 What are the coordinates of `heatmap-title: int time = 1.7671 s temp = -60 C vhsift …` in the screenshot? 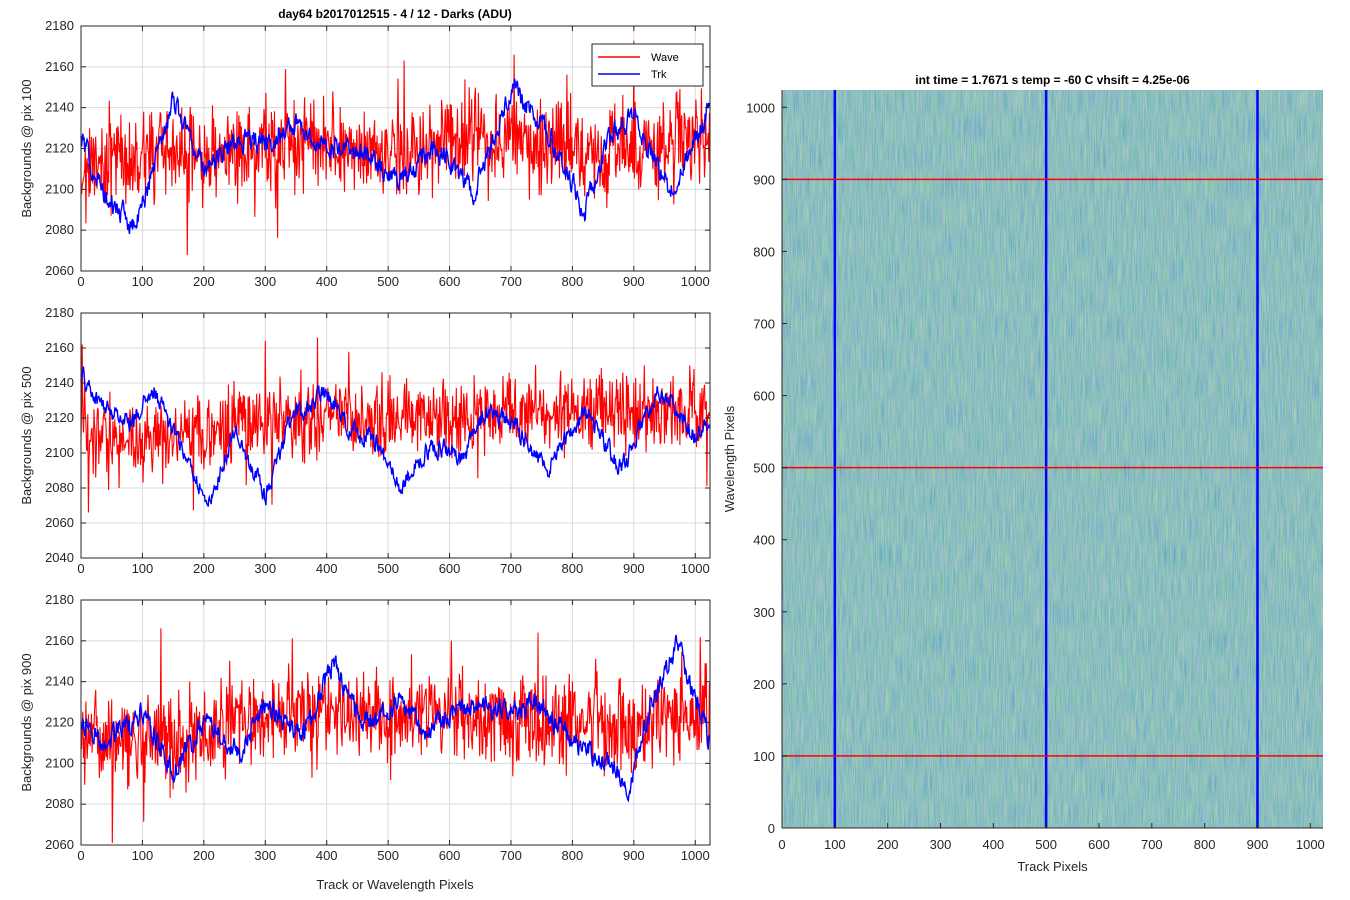 It's located at (1052, 80).